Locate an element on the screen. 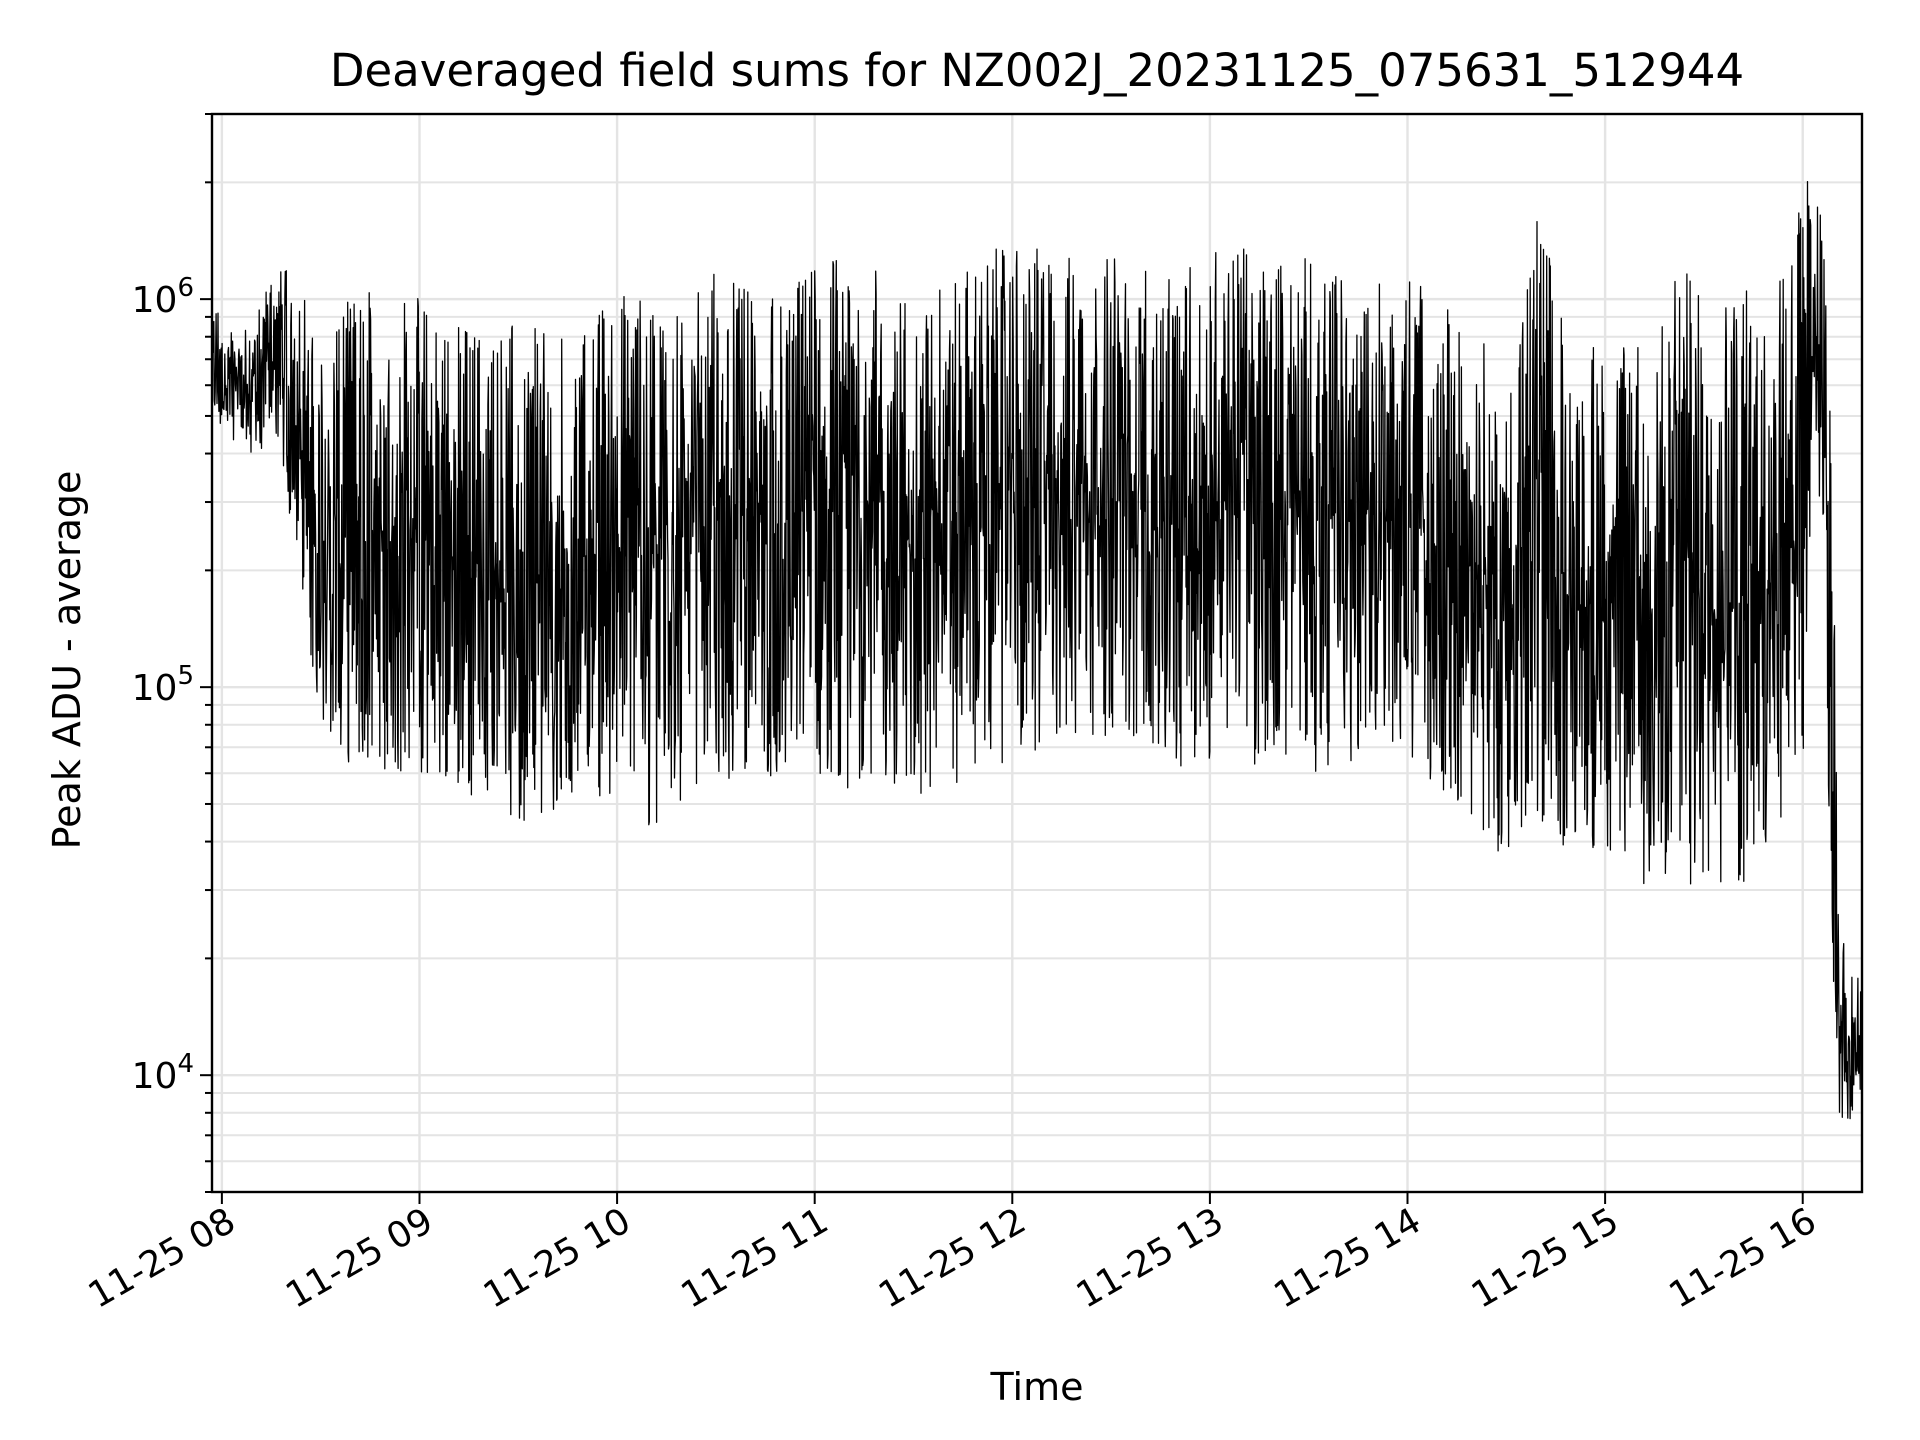 The height and width of the screenshot is (1440, 1920). x-tick-label: 11-25 15 is located at coordinates (1545, 1258).